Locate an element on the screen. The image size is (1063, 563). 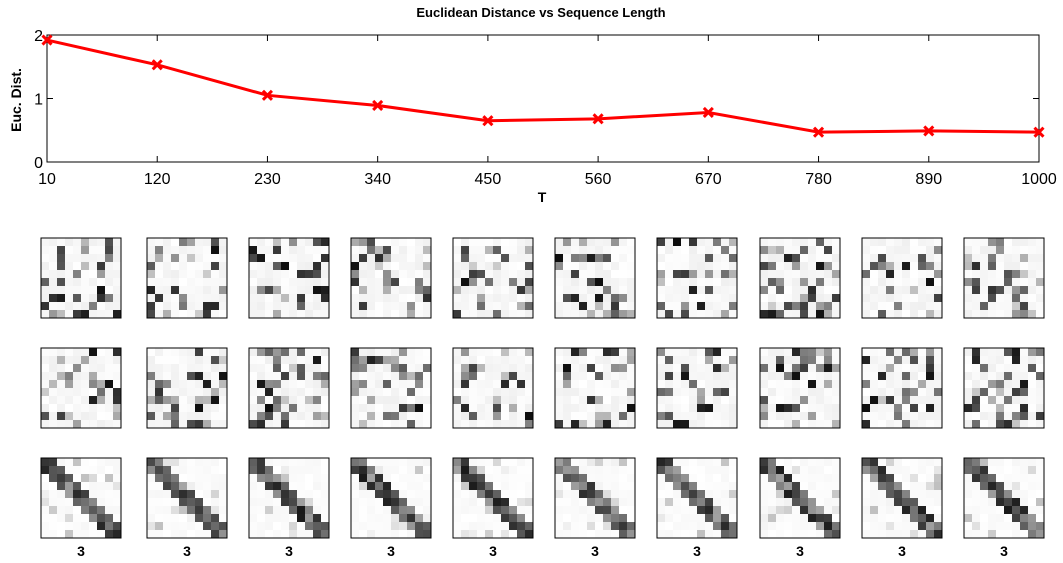
heatmap-panel is located at coordinates (187, 388).